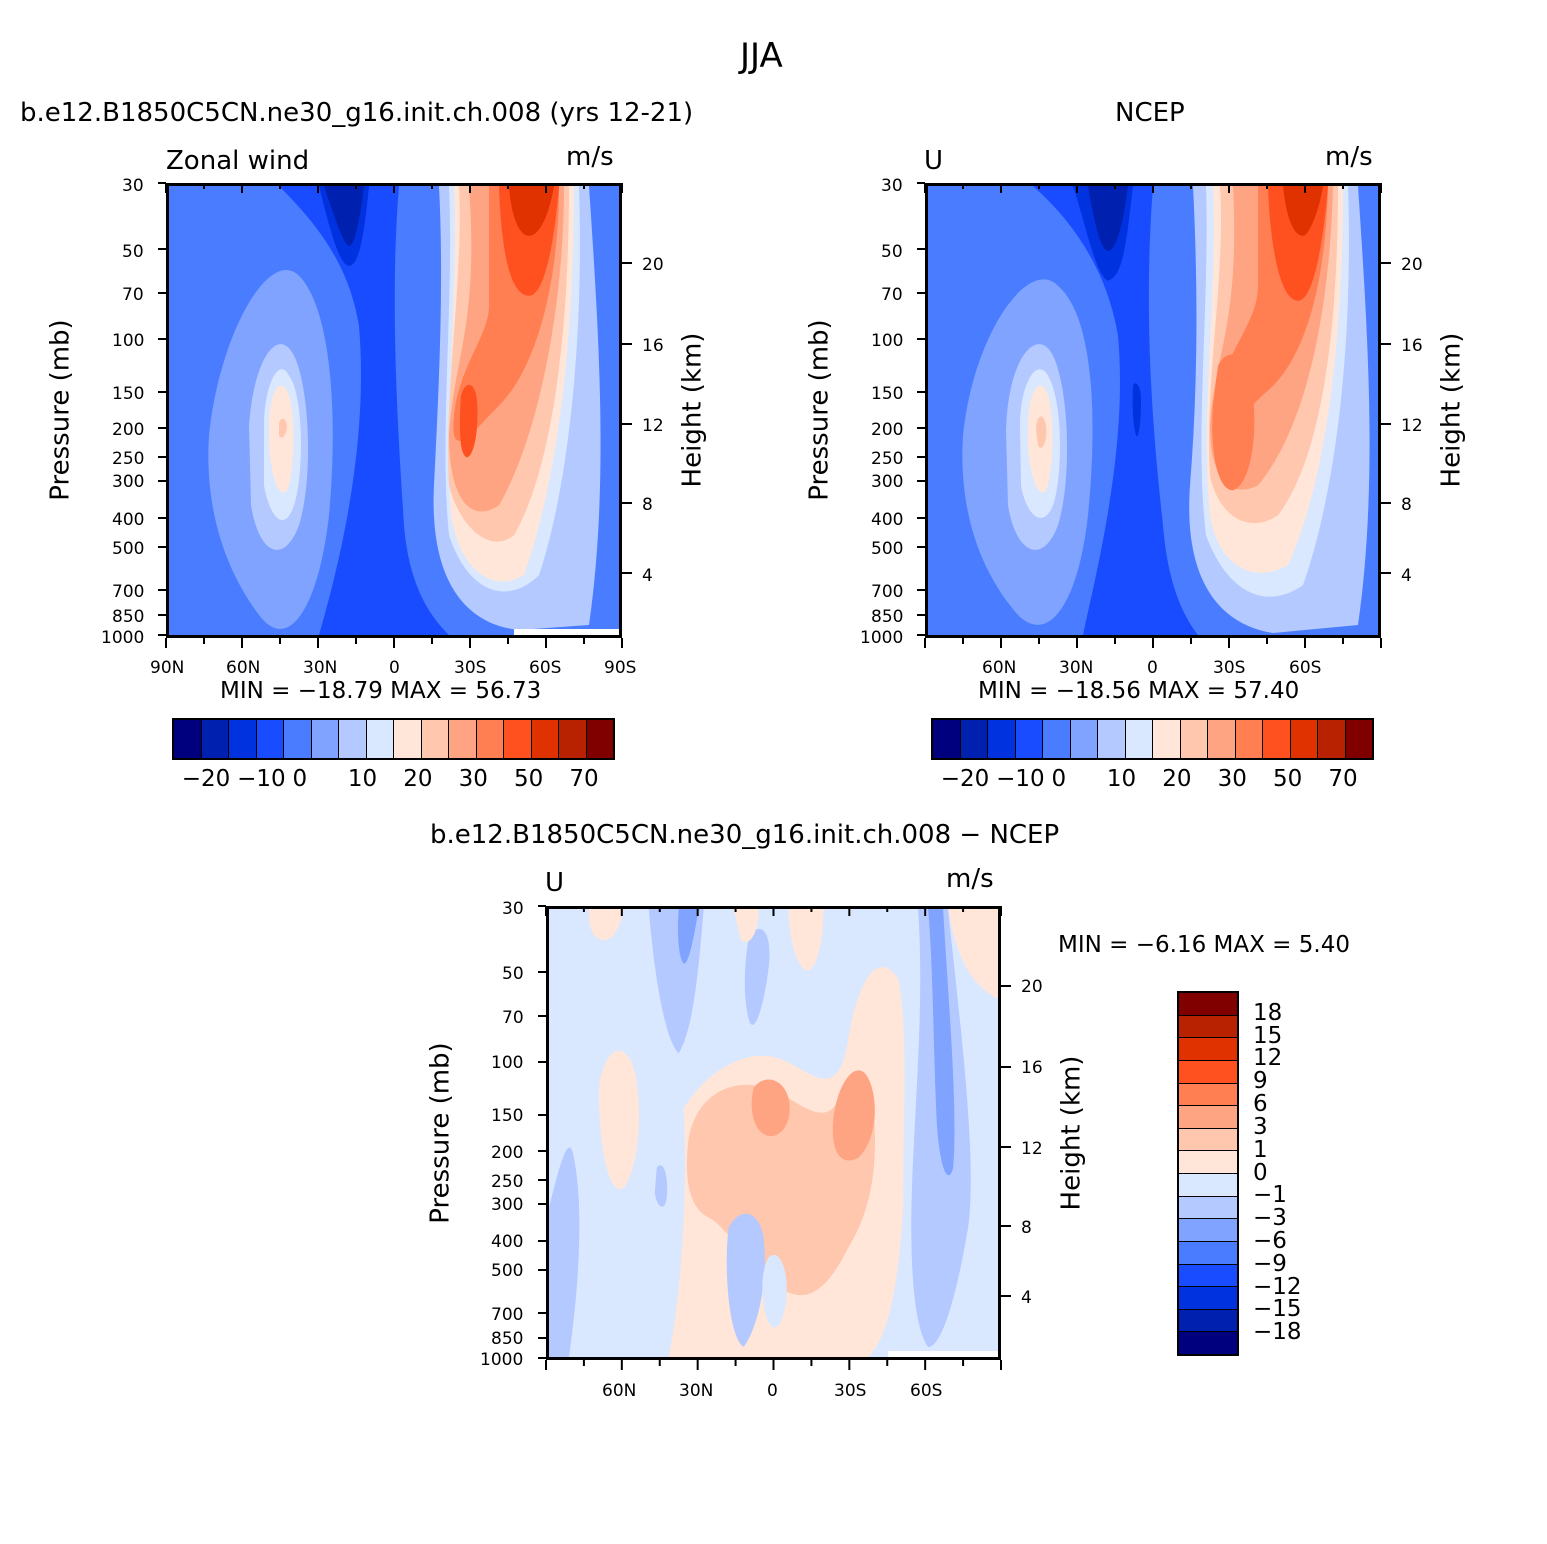 This screenshot has width=1547, height=1544. What do you see at coordinates (507, 1339) in the screenshot?
I see `y-tick-label: 850` at bounding box center [507, 1339].